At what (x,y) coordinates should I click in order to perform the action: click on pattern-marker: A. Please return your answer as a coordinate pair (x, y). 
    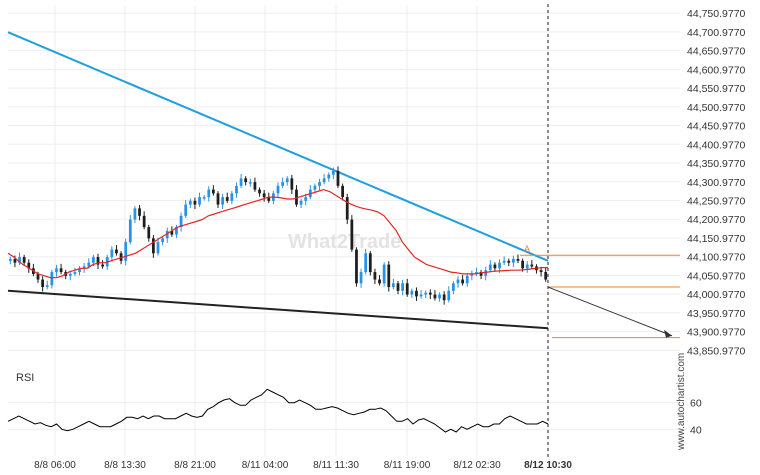
    Looking at the image, I should click on (527, 249).